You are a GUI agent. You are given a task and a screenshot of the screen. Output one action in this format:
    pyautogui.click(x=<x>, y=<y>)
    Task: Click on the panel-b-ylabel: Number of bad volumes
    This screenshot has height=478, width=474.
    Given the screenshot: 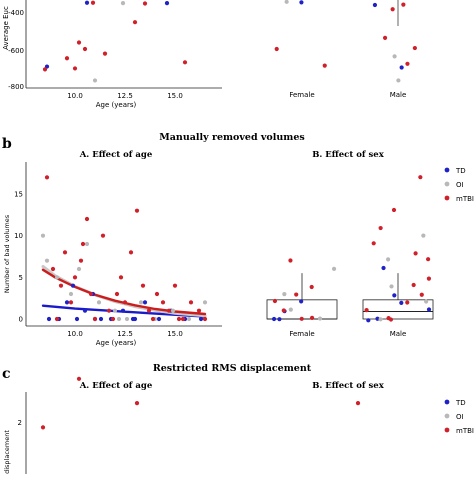 What is the action you would take?
    pyautogui.click(x=7, y=253)
    